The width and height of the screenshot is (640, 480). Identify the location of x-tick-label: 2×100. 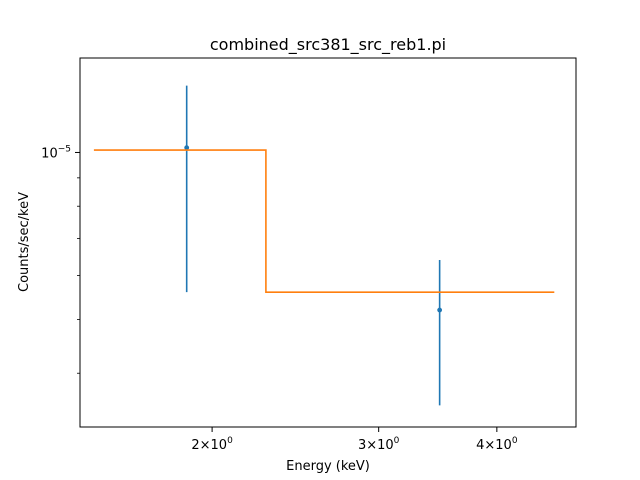
(212, 444).